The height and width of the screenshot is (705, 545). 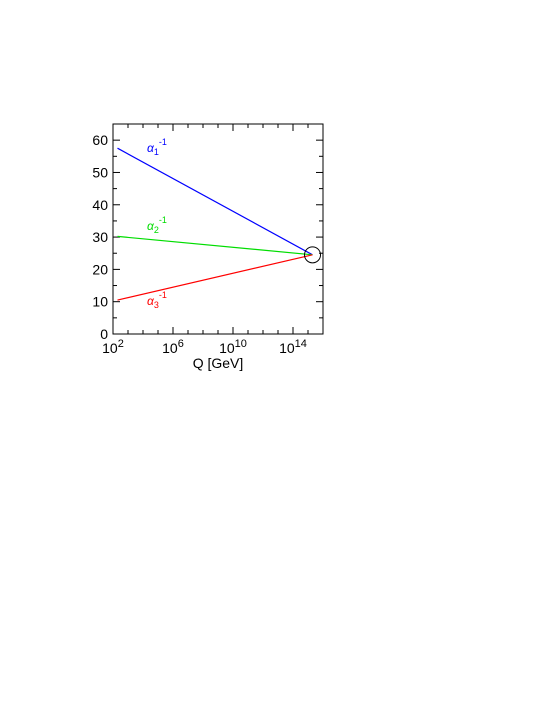 What do you see at coordinates (100, 269) in the screenshot?
I see `y-tick-label: 20` at bounding box center [100, 269].